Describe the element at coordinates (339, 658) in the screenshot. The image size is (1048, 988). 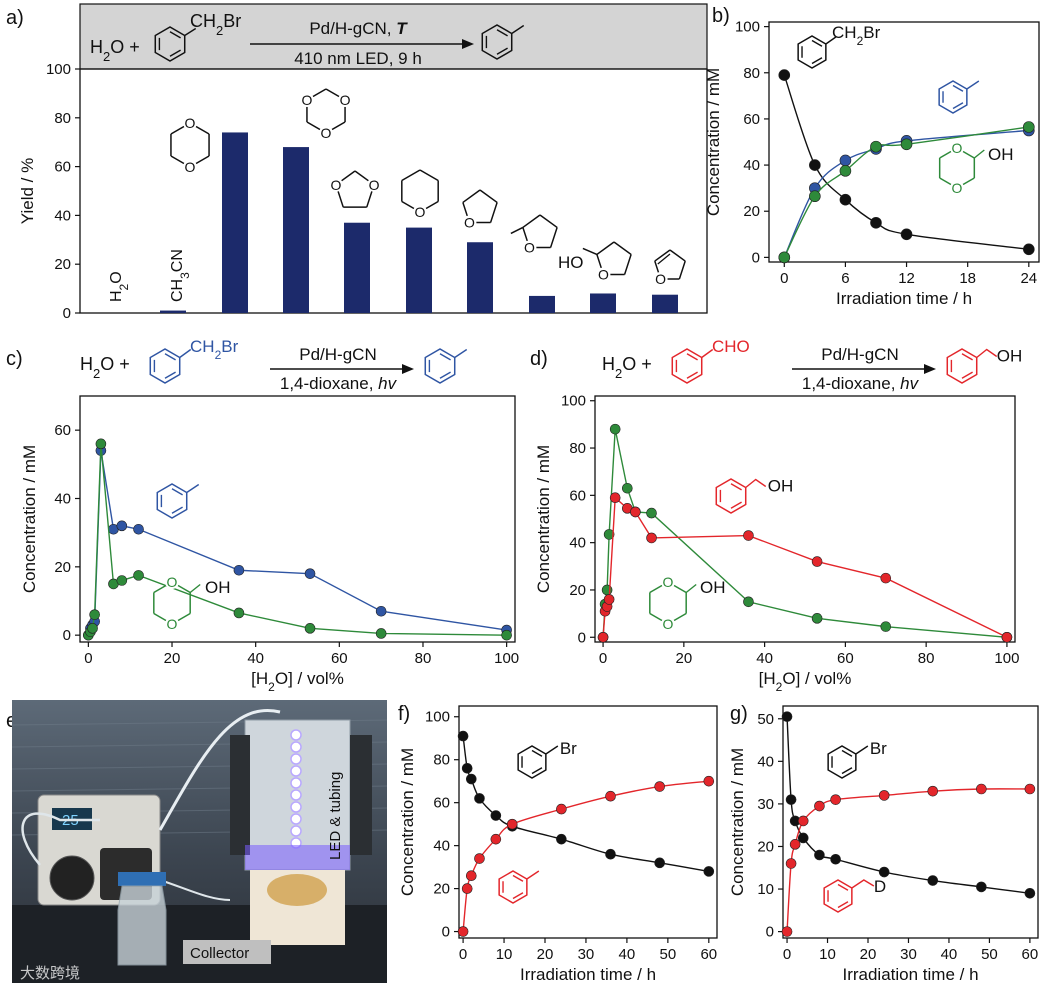
I see `x-tick-label: 60` at that location.